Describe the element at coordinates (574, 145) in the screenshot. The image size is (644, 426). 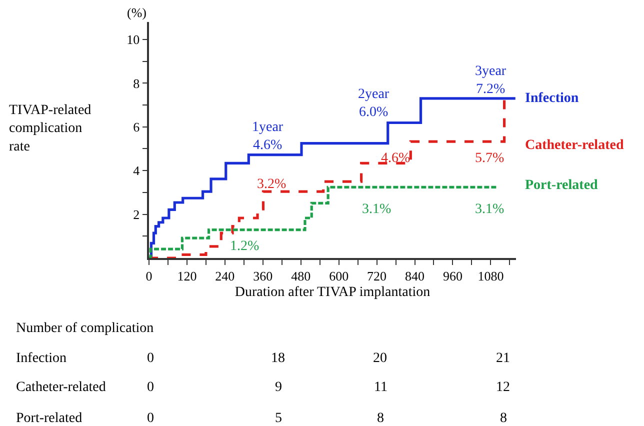
I see `series-label: Catheter-related` at that location.